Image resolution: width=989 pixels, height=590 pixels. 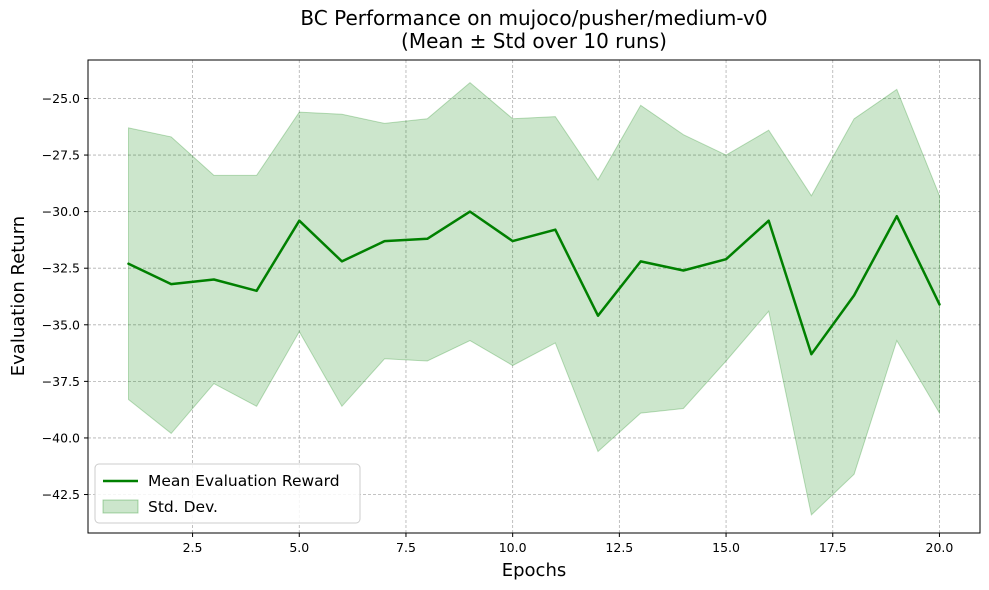 I want to click on legend-label-std: Std. Dev., so click(x=183, y=507).